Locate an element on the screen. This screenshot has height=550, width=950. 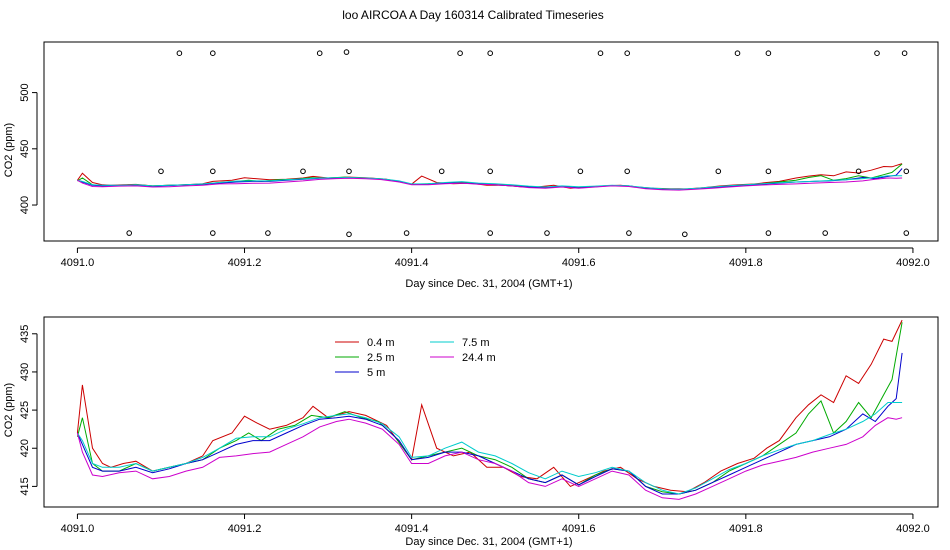
legend-label-0-4-m: 0.4 m is located at coordinates (381, 343).